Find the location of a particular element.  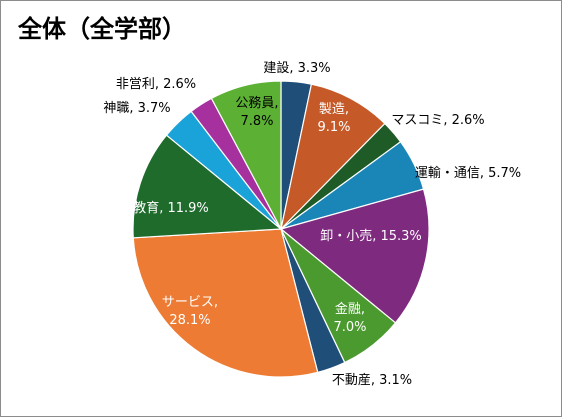

slice-label: 建設, 3.3% is located at coordinates (296, 68).